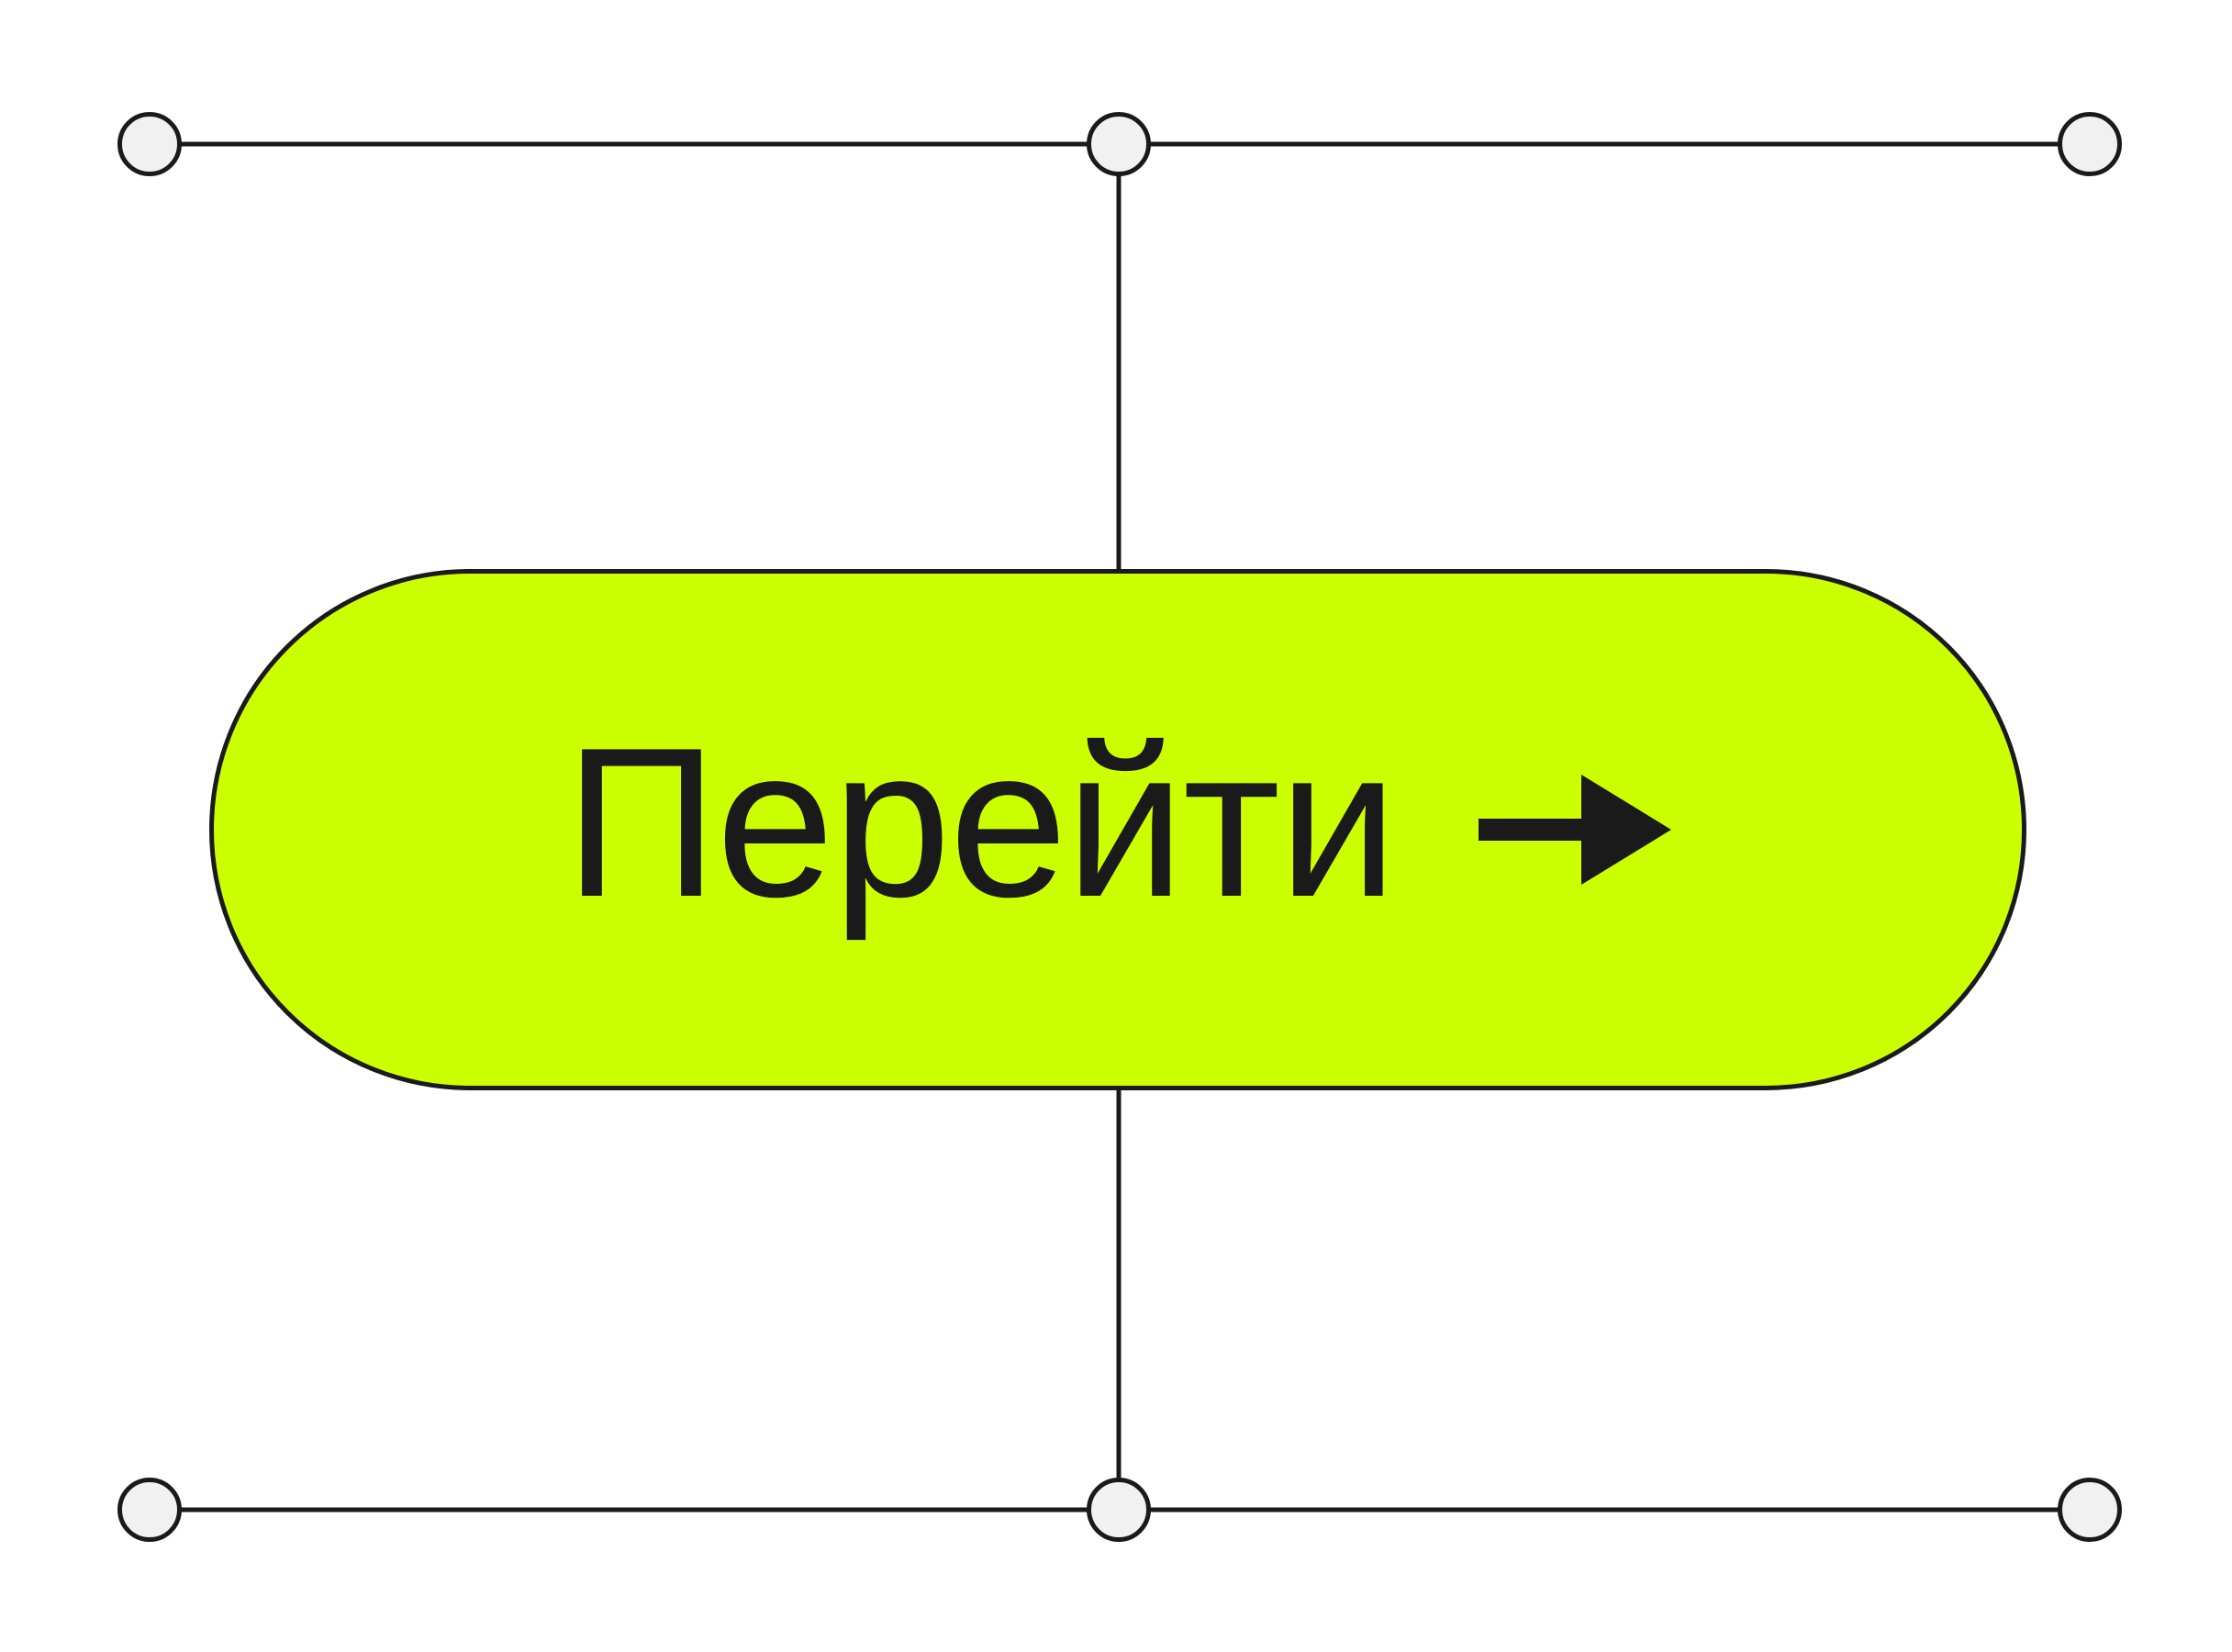  What do you see at coordinates (1574, 830) in the screenshot?
I see `arrow-right-icon` at bounding box center [1574, 830].